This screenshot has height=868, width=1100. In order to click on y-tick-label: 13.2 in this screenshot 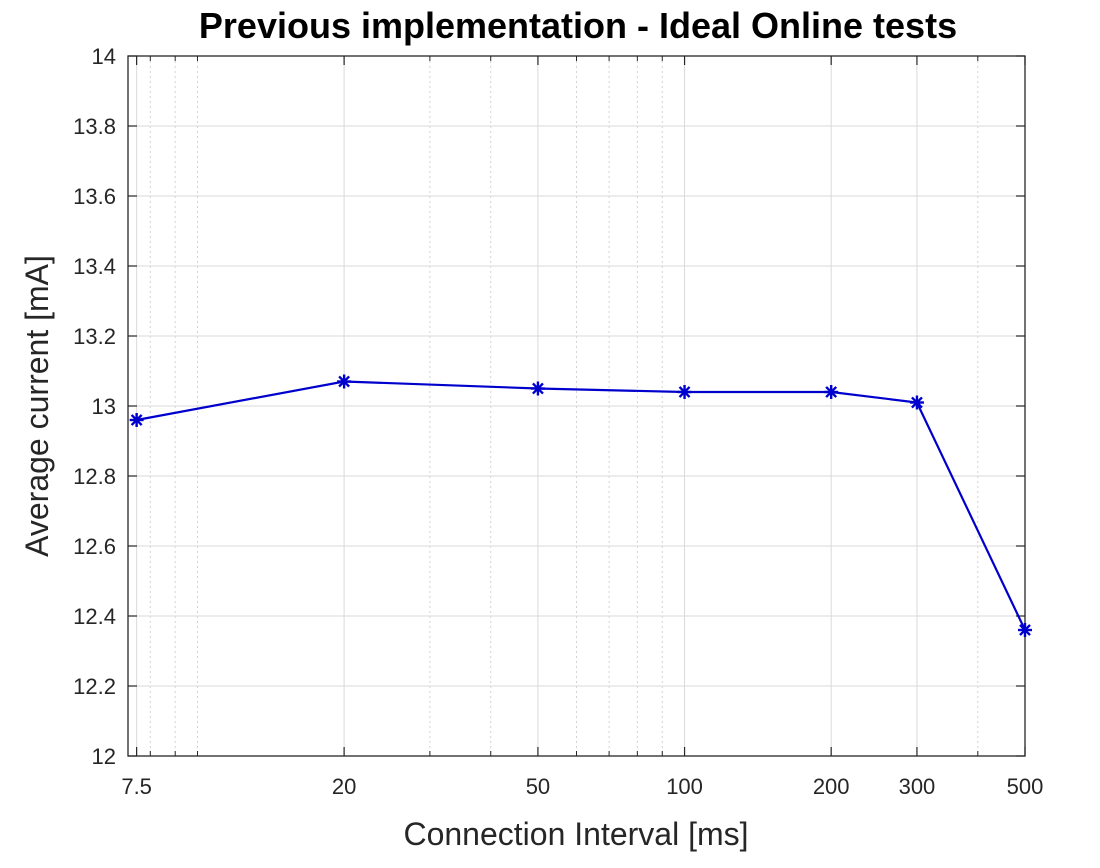, I will do `click(94, 336)`.